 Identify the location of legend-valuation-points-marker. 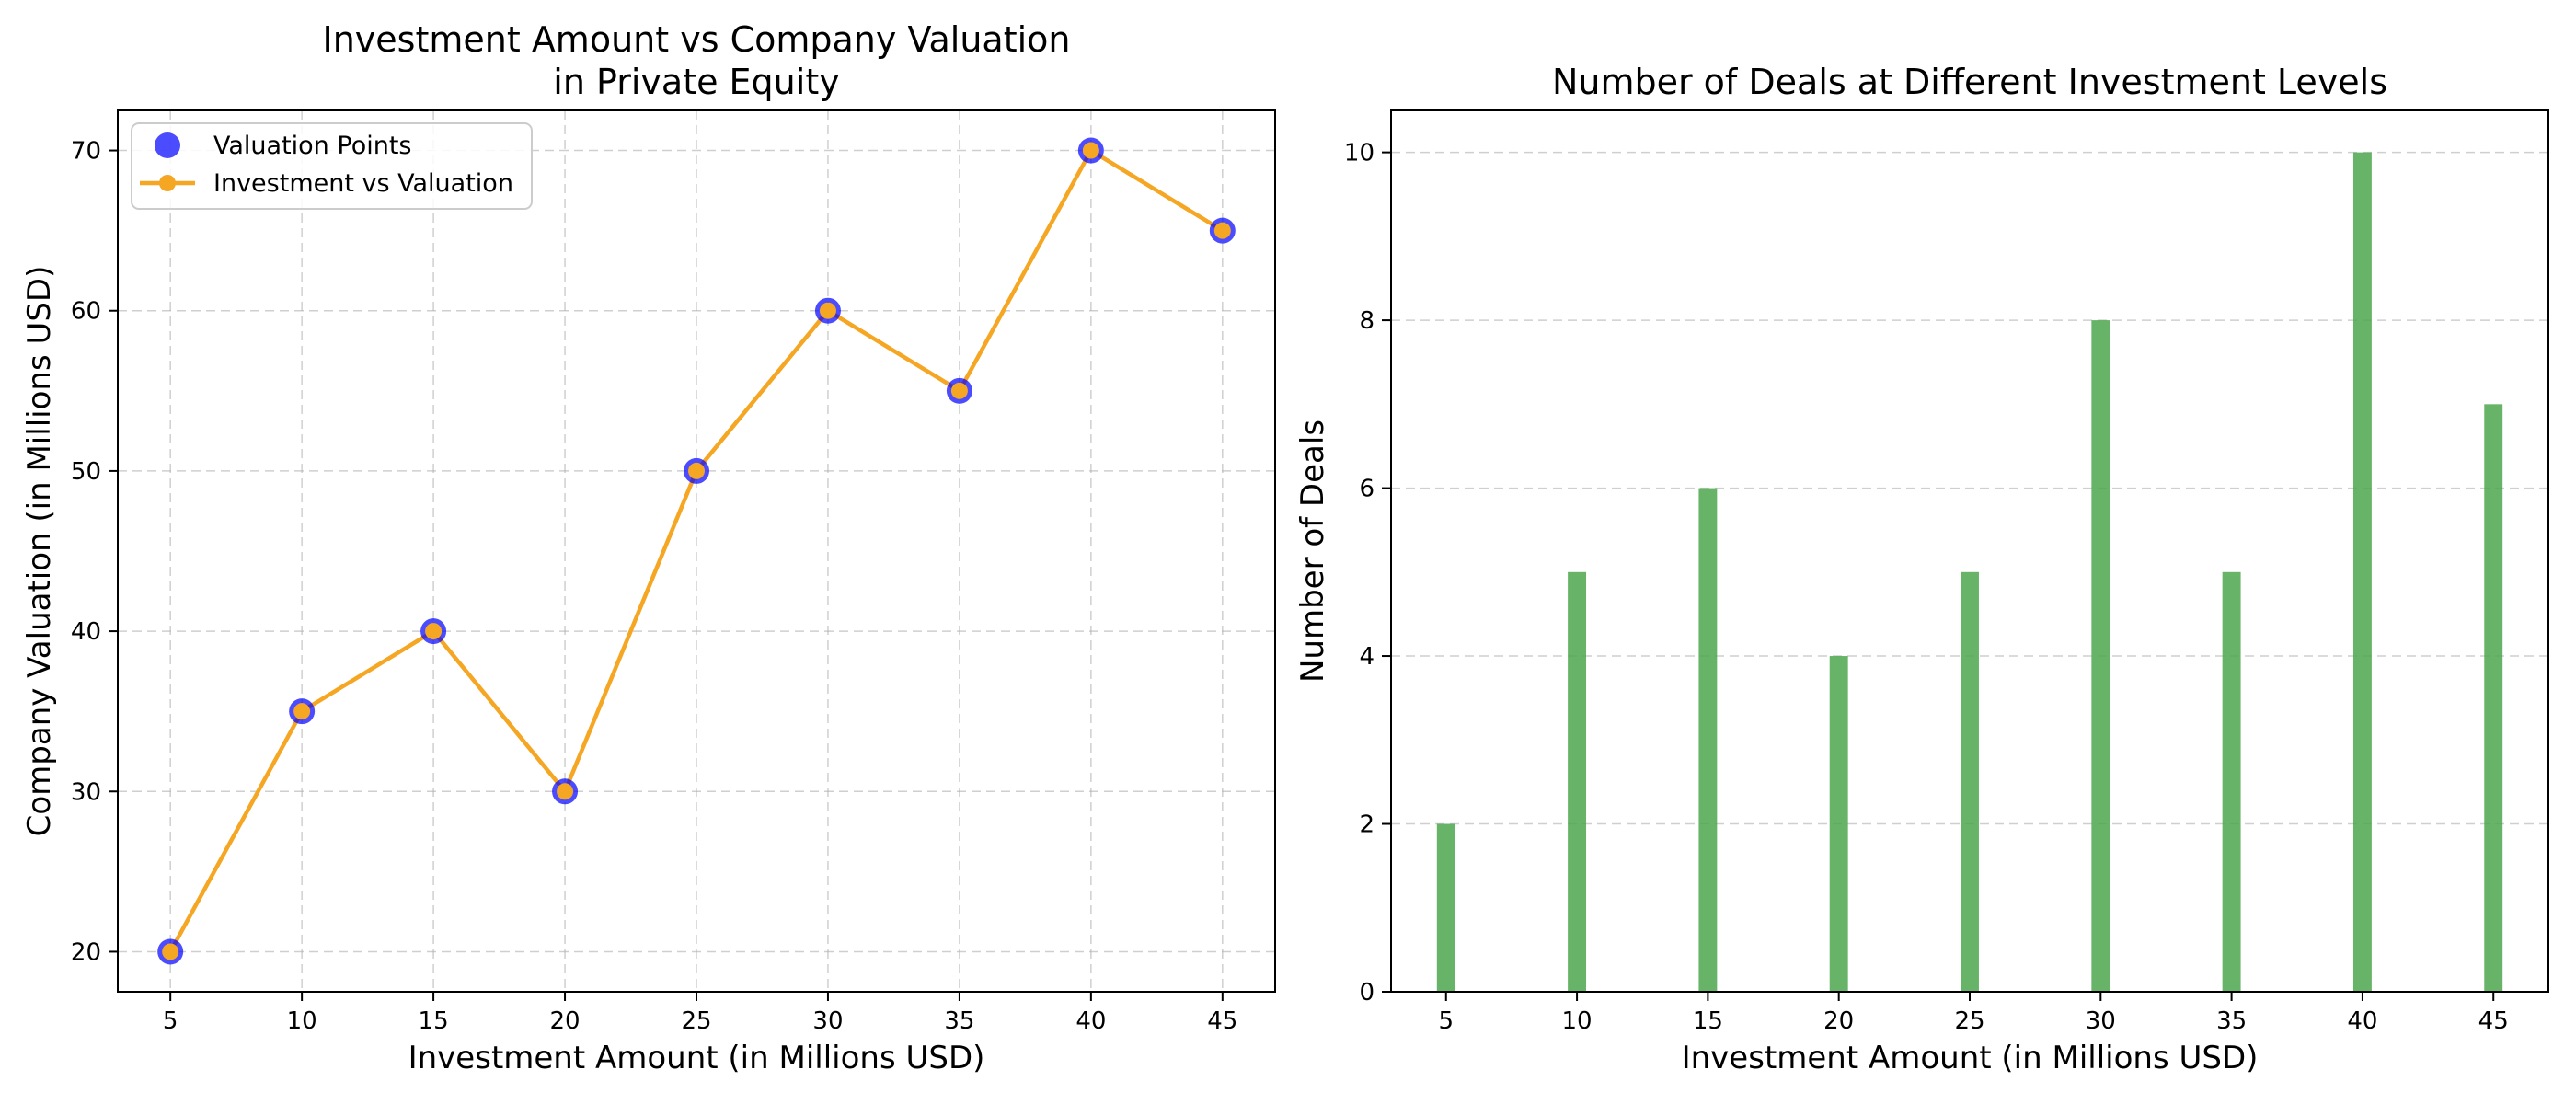
(167, 145).